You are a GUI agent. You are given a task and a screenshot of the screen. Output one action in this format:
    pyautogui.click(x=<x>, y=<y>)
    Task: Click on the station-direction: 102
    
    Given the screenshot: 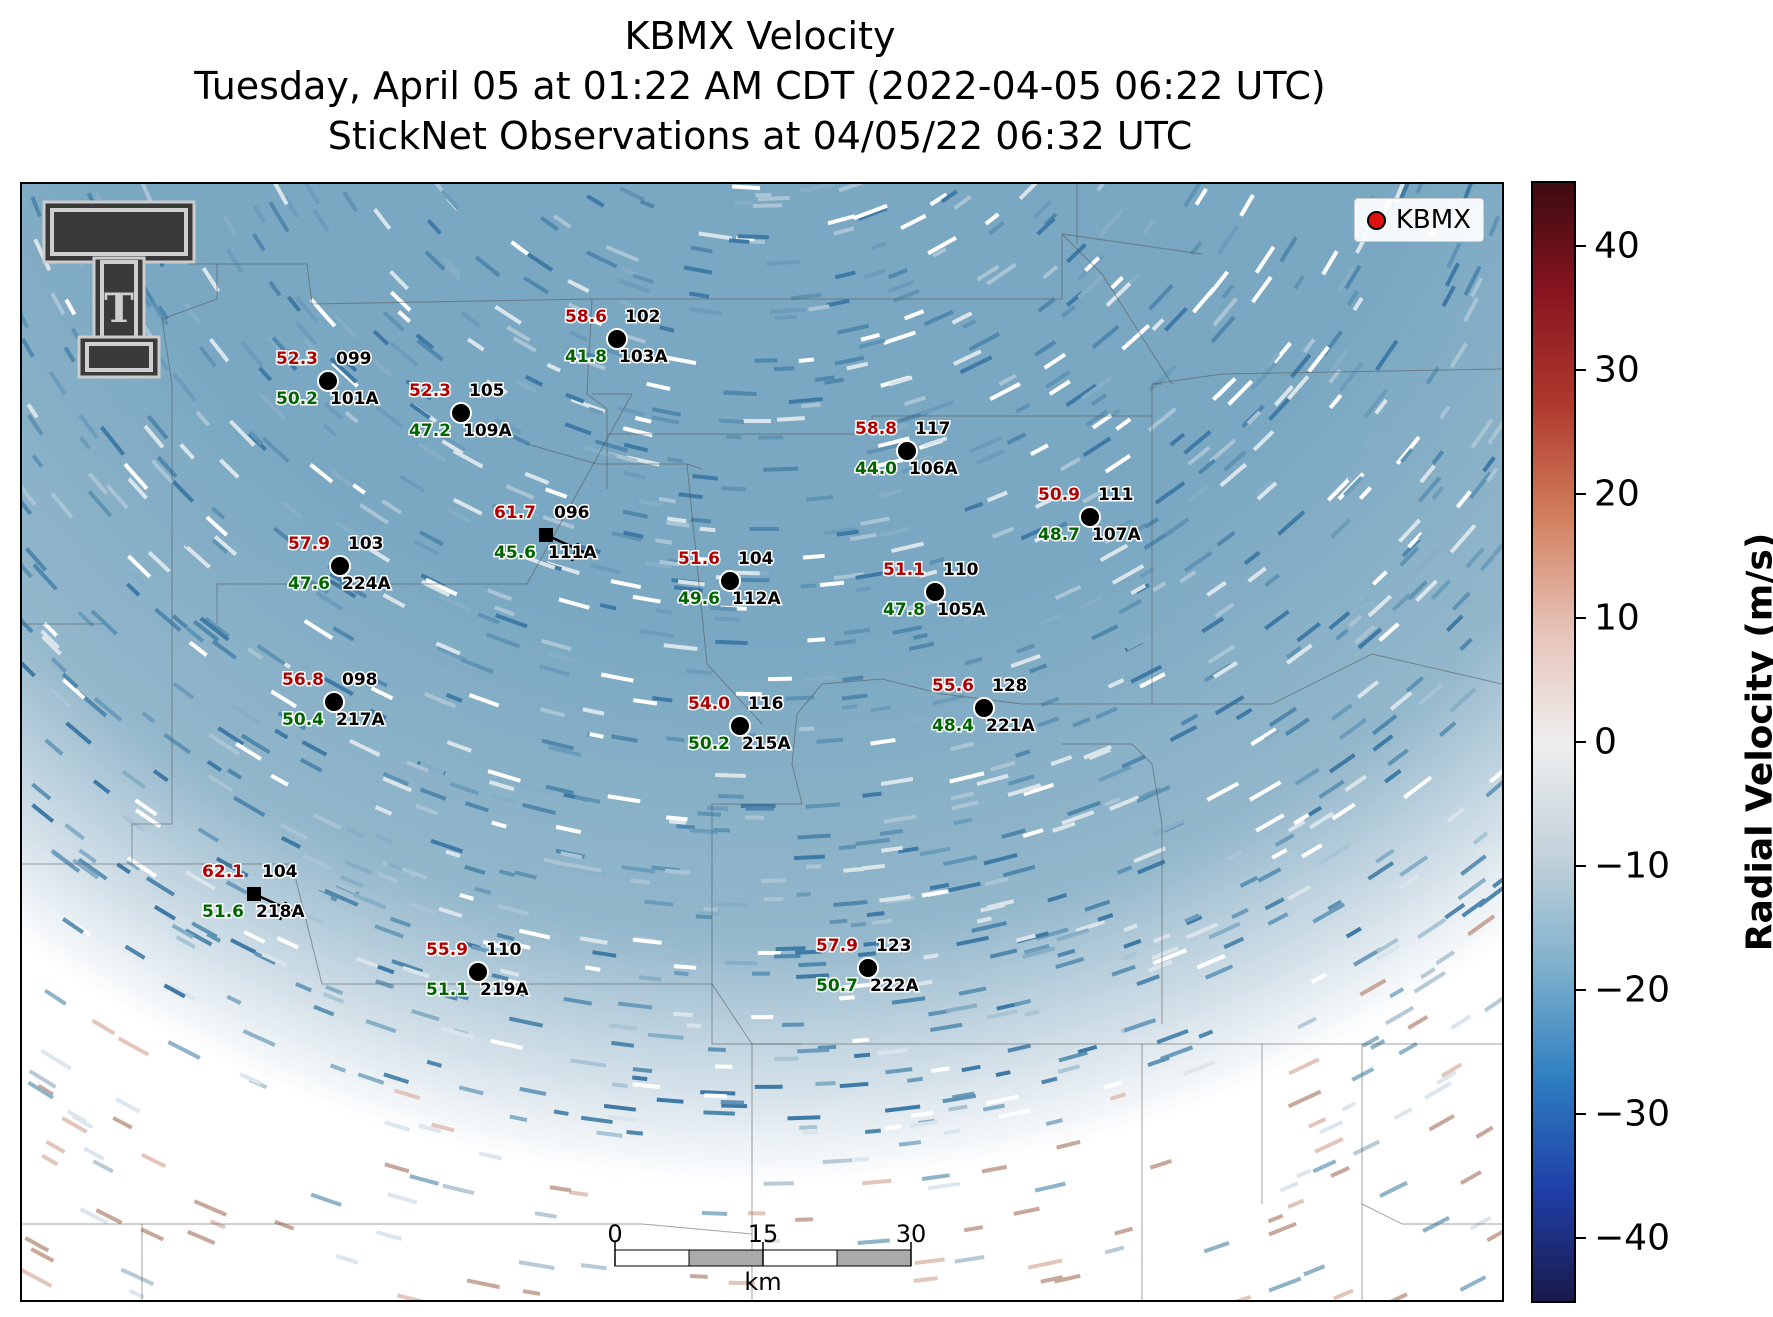 What is the action you would take?
    pyautogui.click(x=643, y=317)
    